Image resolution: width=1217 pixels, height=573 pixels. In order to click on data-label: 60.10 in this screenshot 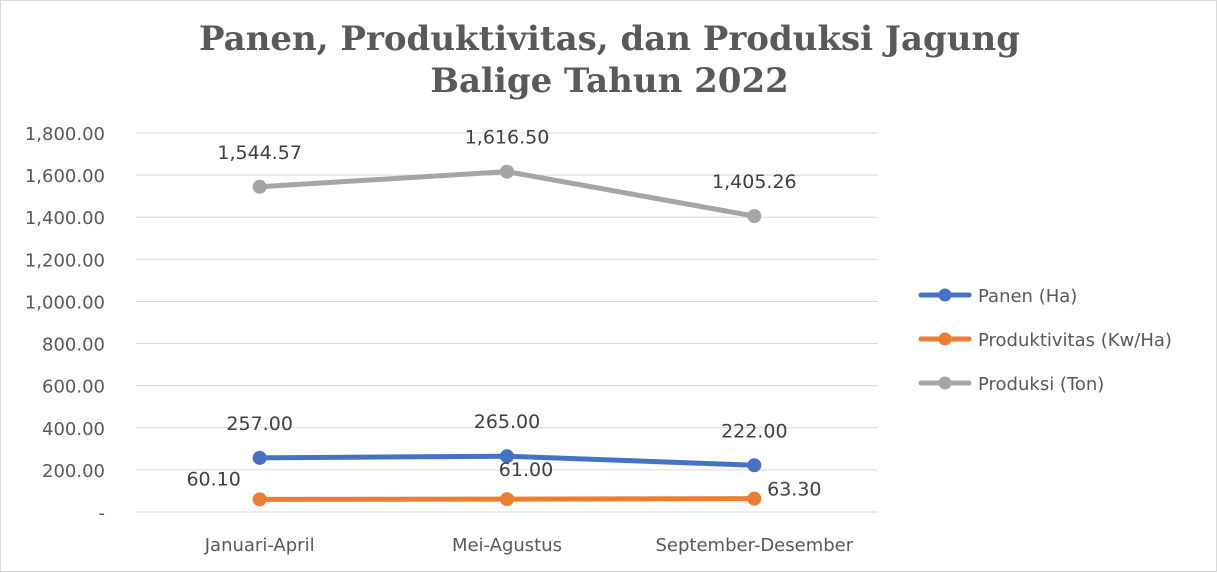, I will do `click(213, 479)`.